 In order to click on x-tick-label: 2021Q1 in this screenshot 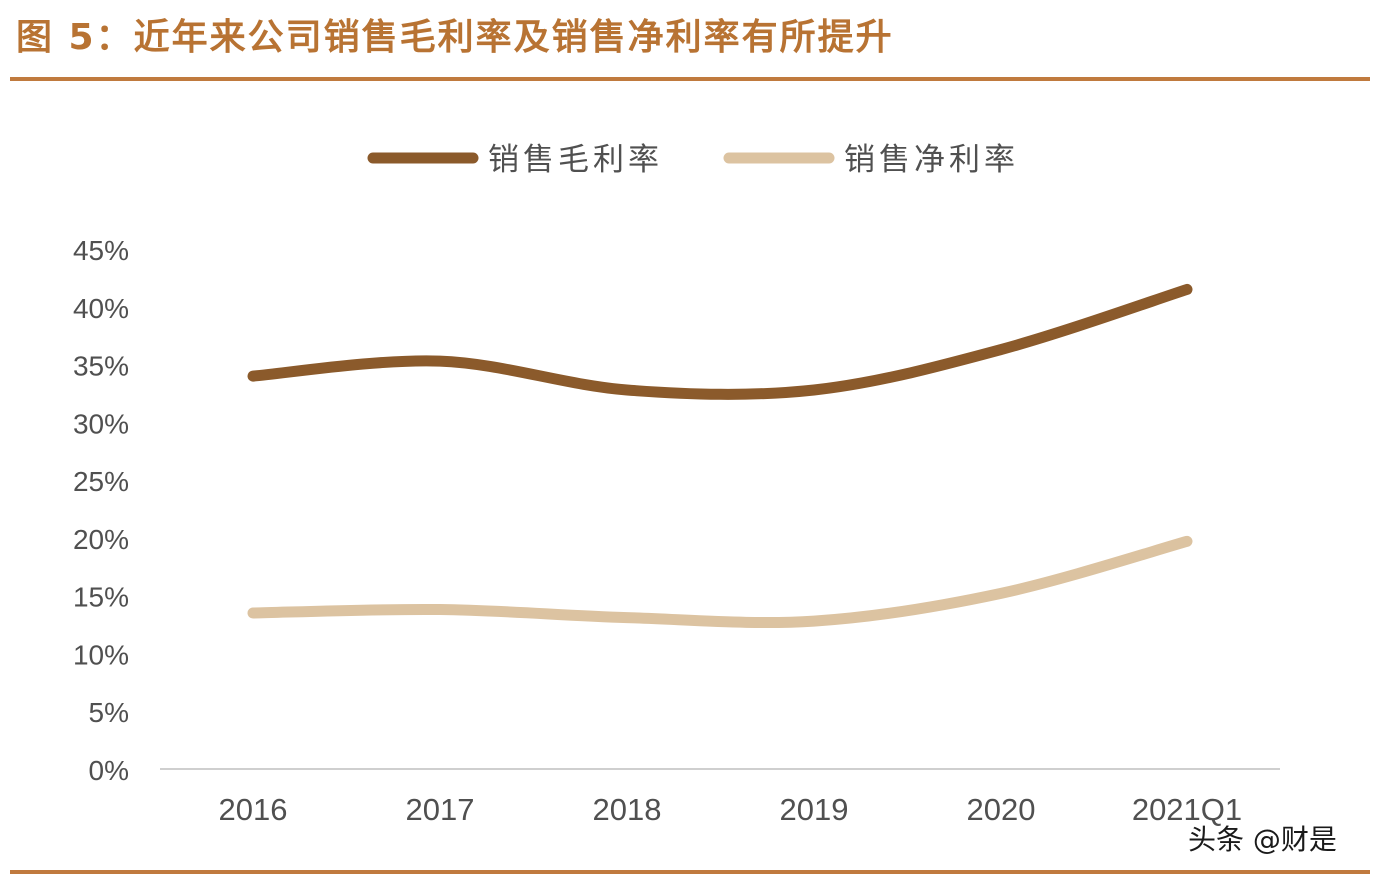, I will do `click(1187, 809)`.